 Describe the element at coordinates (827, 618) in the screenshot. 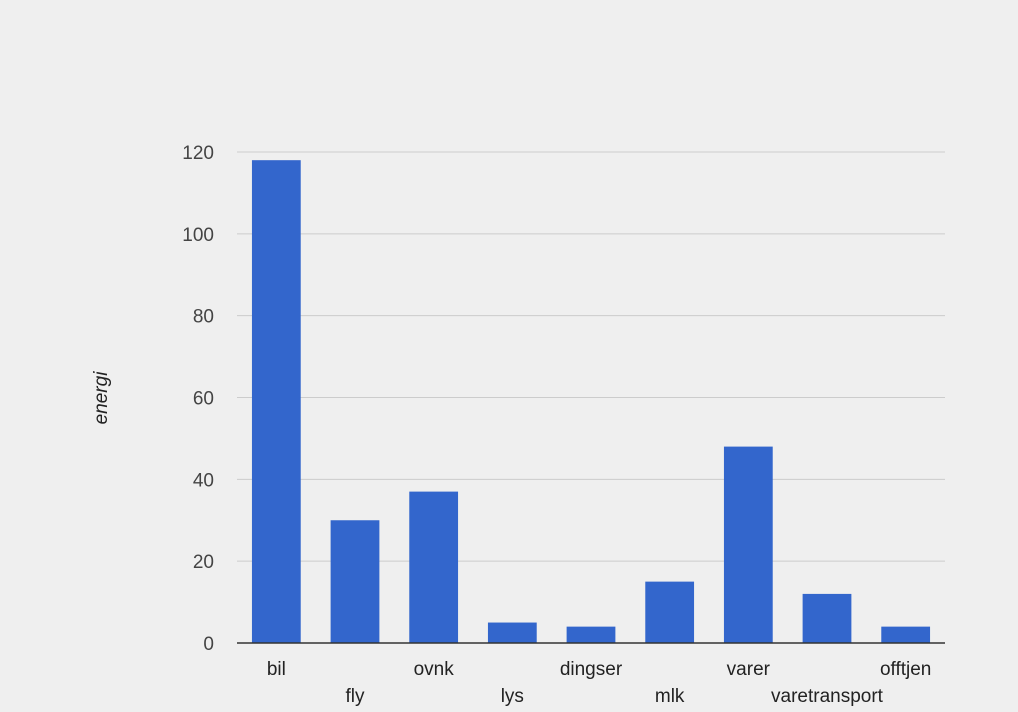

I see `bar-varetransport` at that location.